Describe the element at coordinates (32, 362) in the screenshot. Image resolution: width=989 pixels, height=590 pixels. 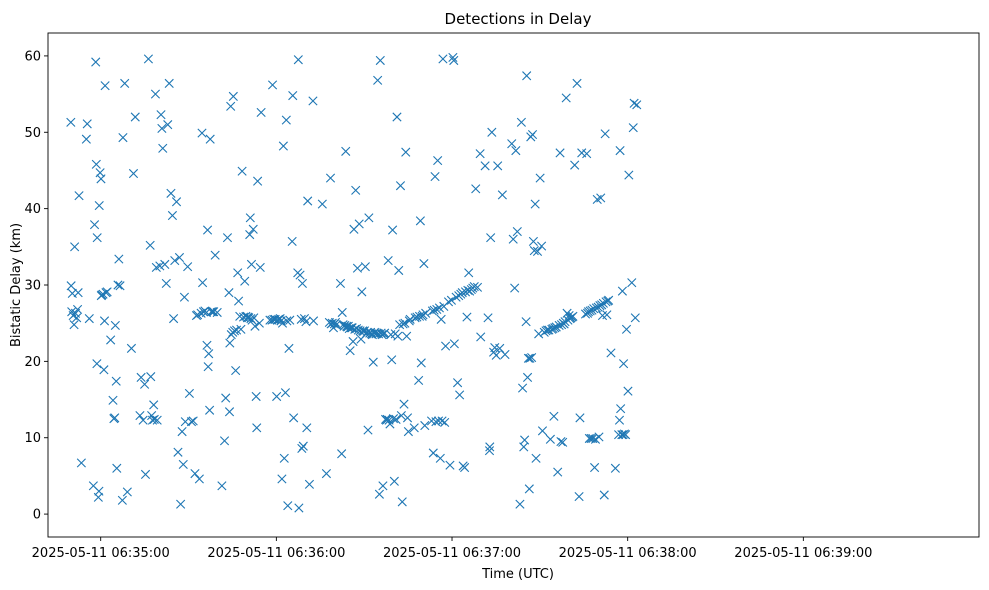
I see `y-tick-label: 20` at that location.